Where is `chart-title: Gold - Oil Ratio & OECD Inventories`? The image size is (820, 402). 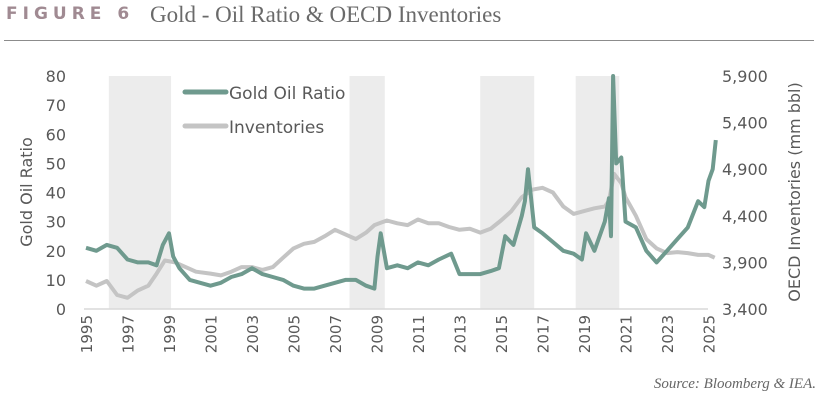 chart-title: Gold - Oil Ratio & OECD Inventories is located at coordinates (326, 14).